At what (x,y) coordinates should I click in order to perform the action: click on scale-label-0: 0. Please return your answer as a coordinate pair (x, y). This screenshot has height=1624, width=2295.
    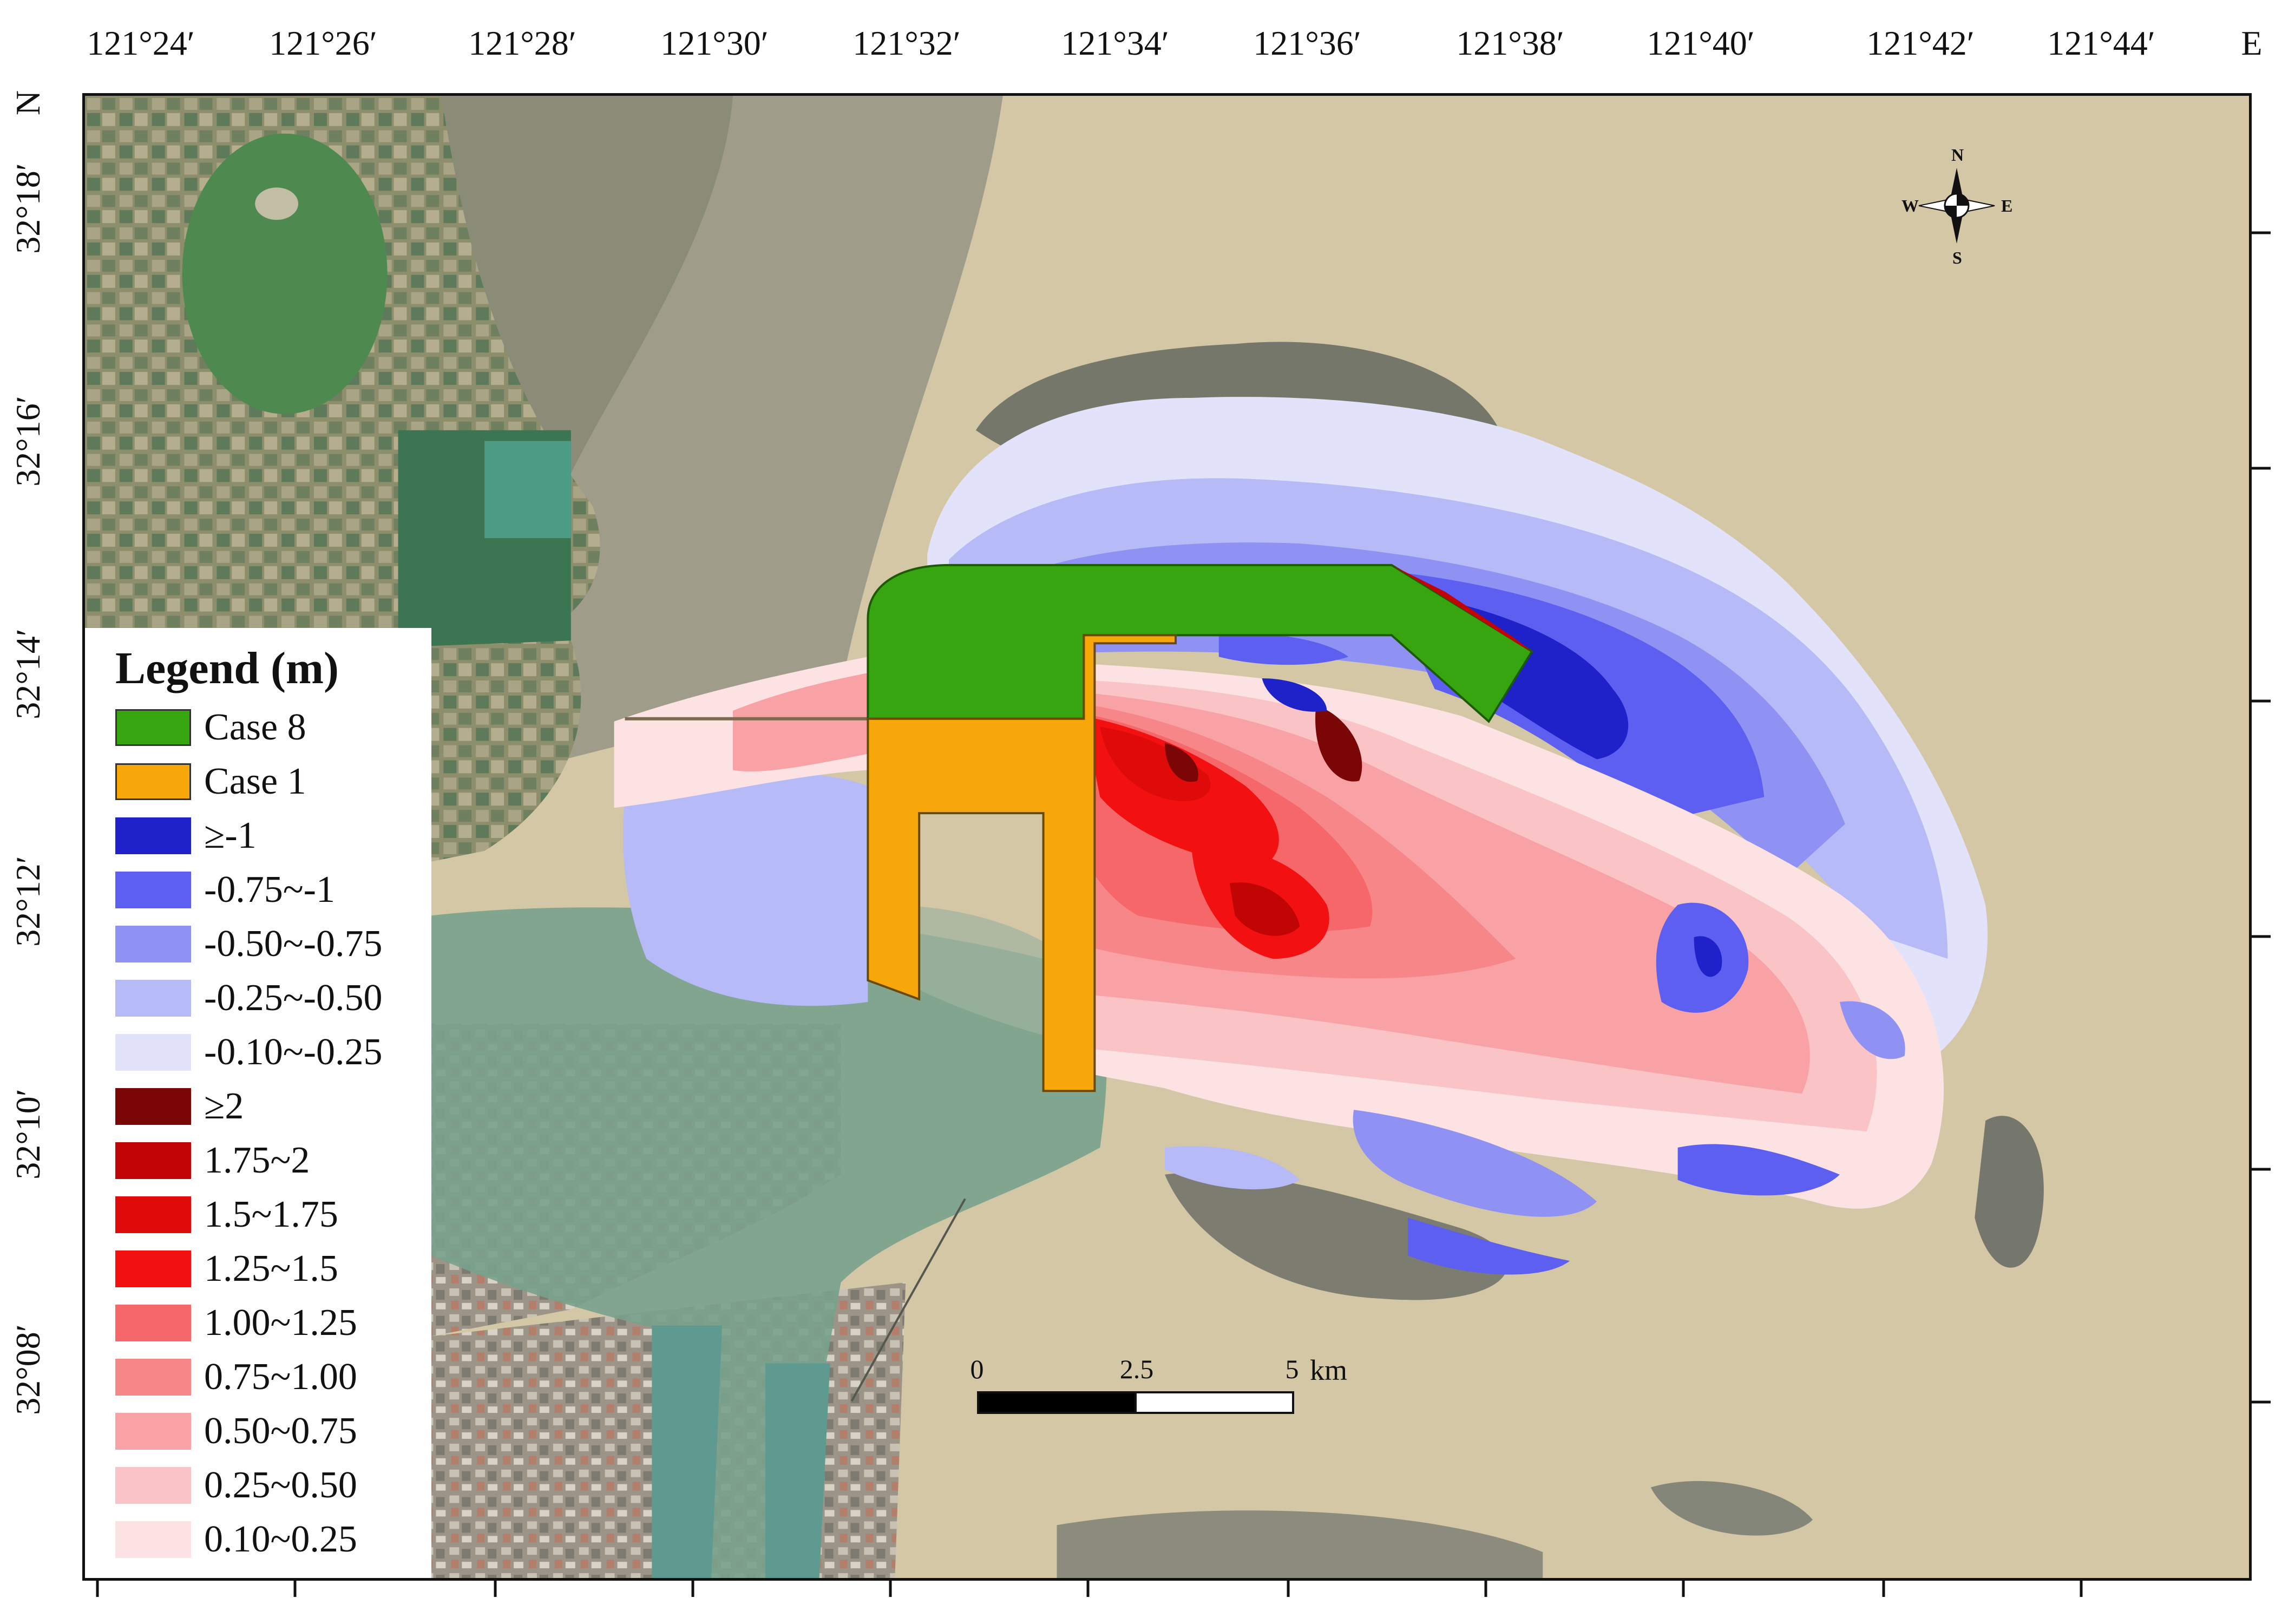
    Looking at the image, I should click on (977, 1369).